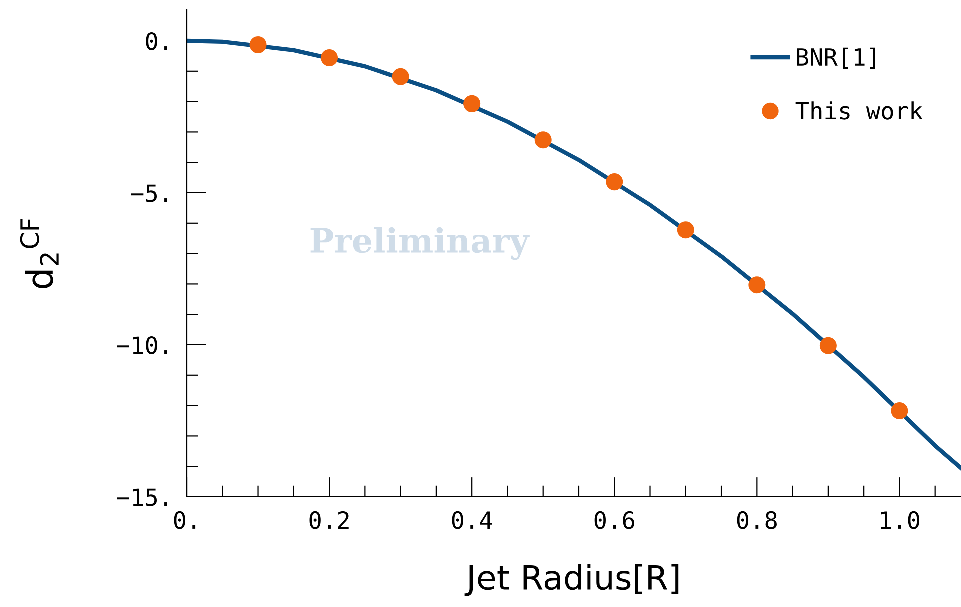 The image size is (961, 607). Describe the element at coordinates (614, 520) in the screenshot. I see `x-tick-label: 0.6` at that location.